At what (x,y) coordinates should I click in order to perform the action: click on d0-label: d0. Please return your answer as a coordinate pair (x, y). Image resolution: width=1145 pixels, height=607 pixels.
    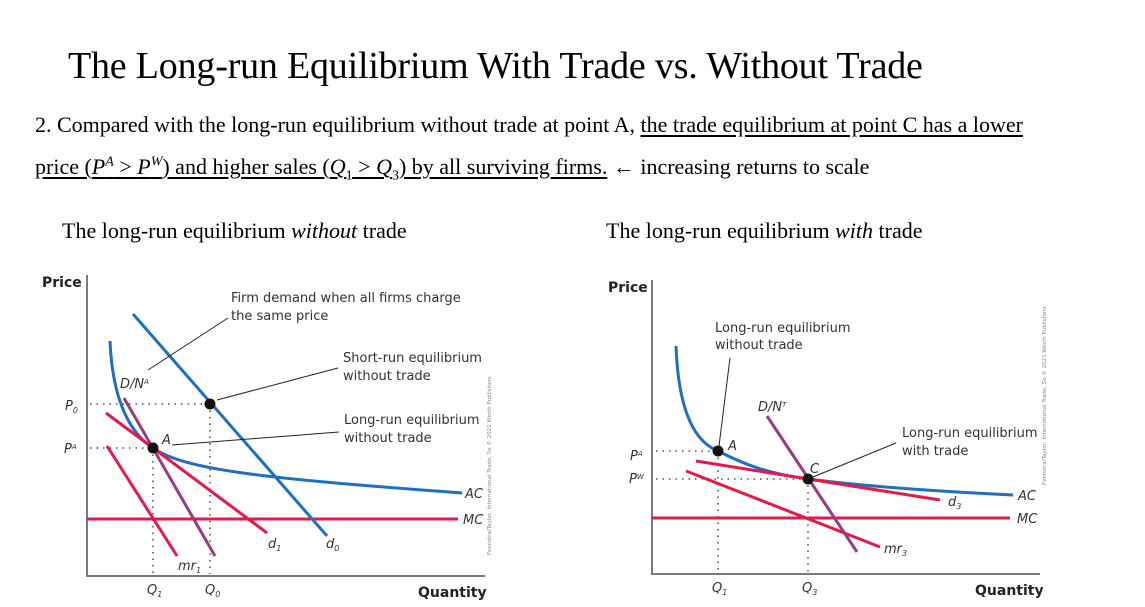
    Looking at the image, I should click on (332, 545).